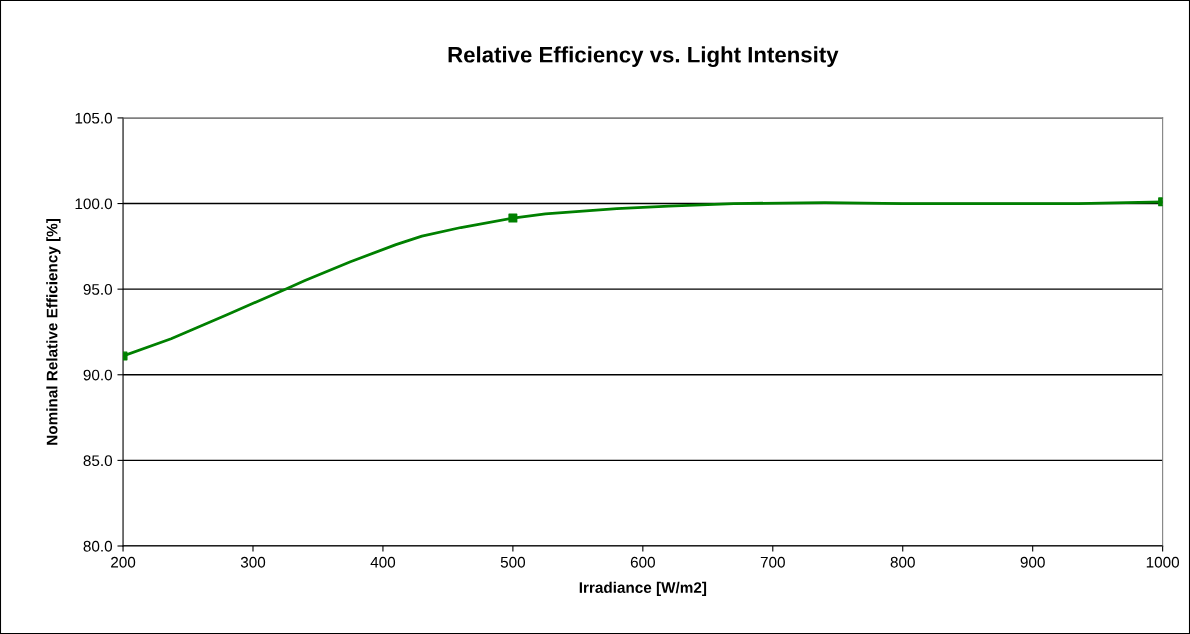 This screenshot has height=634, width=1190. What do you see at coordinates (123, 562) in the screenshot?
I see `x-tick-label: 200` at bounding box center [123, 562].